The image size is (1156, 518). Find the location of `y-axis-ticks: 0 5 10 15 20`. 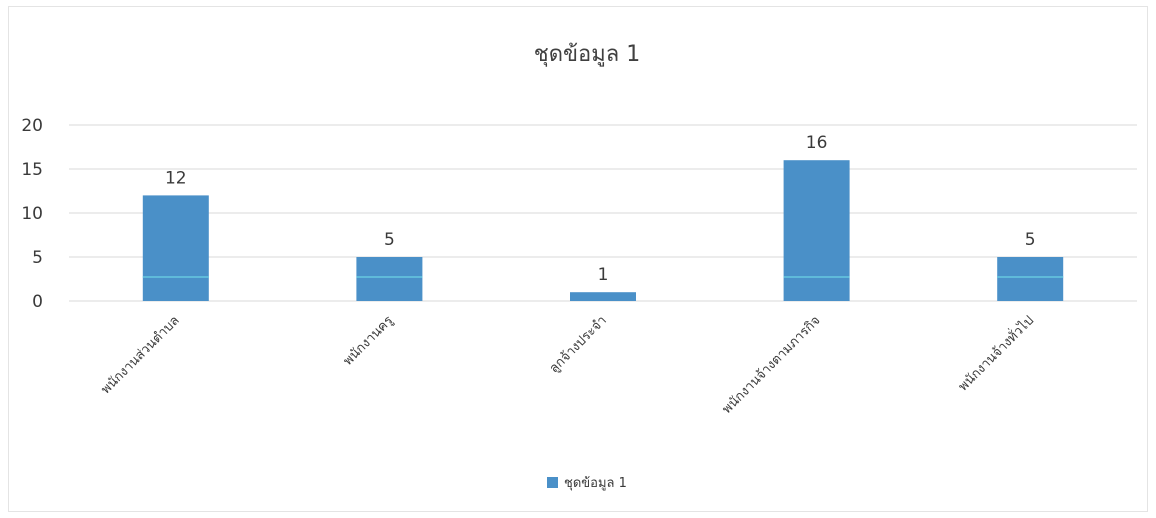

y-axis-ticks: 0 5 10 15 20 is located at coordinates (32, 214).